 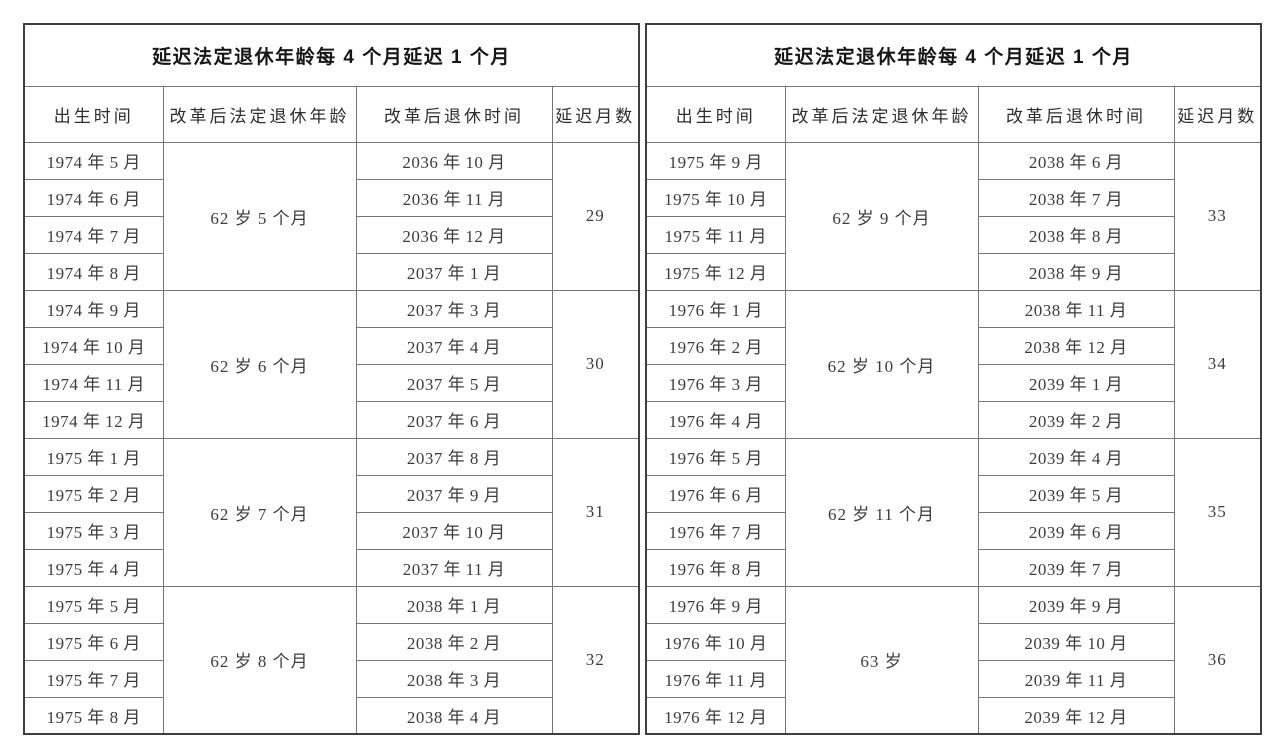 What do you see at coordinates (454, 382) in the screenshot?
I see `retire-cell: 2037 年 5 月` at bounding box center [454, 382].